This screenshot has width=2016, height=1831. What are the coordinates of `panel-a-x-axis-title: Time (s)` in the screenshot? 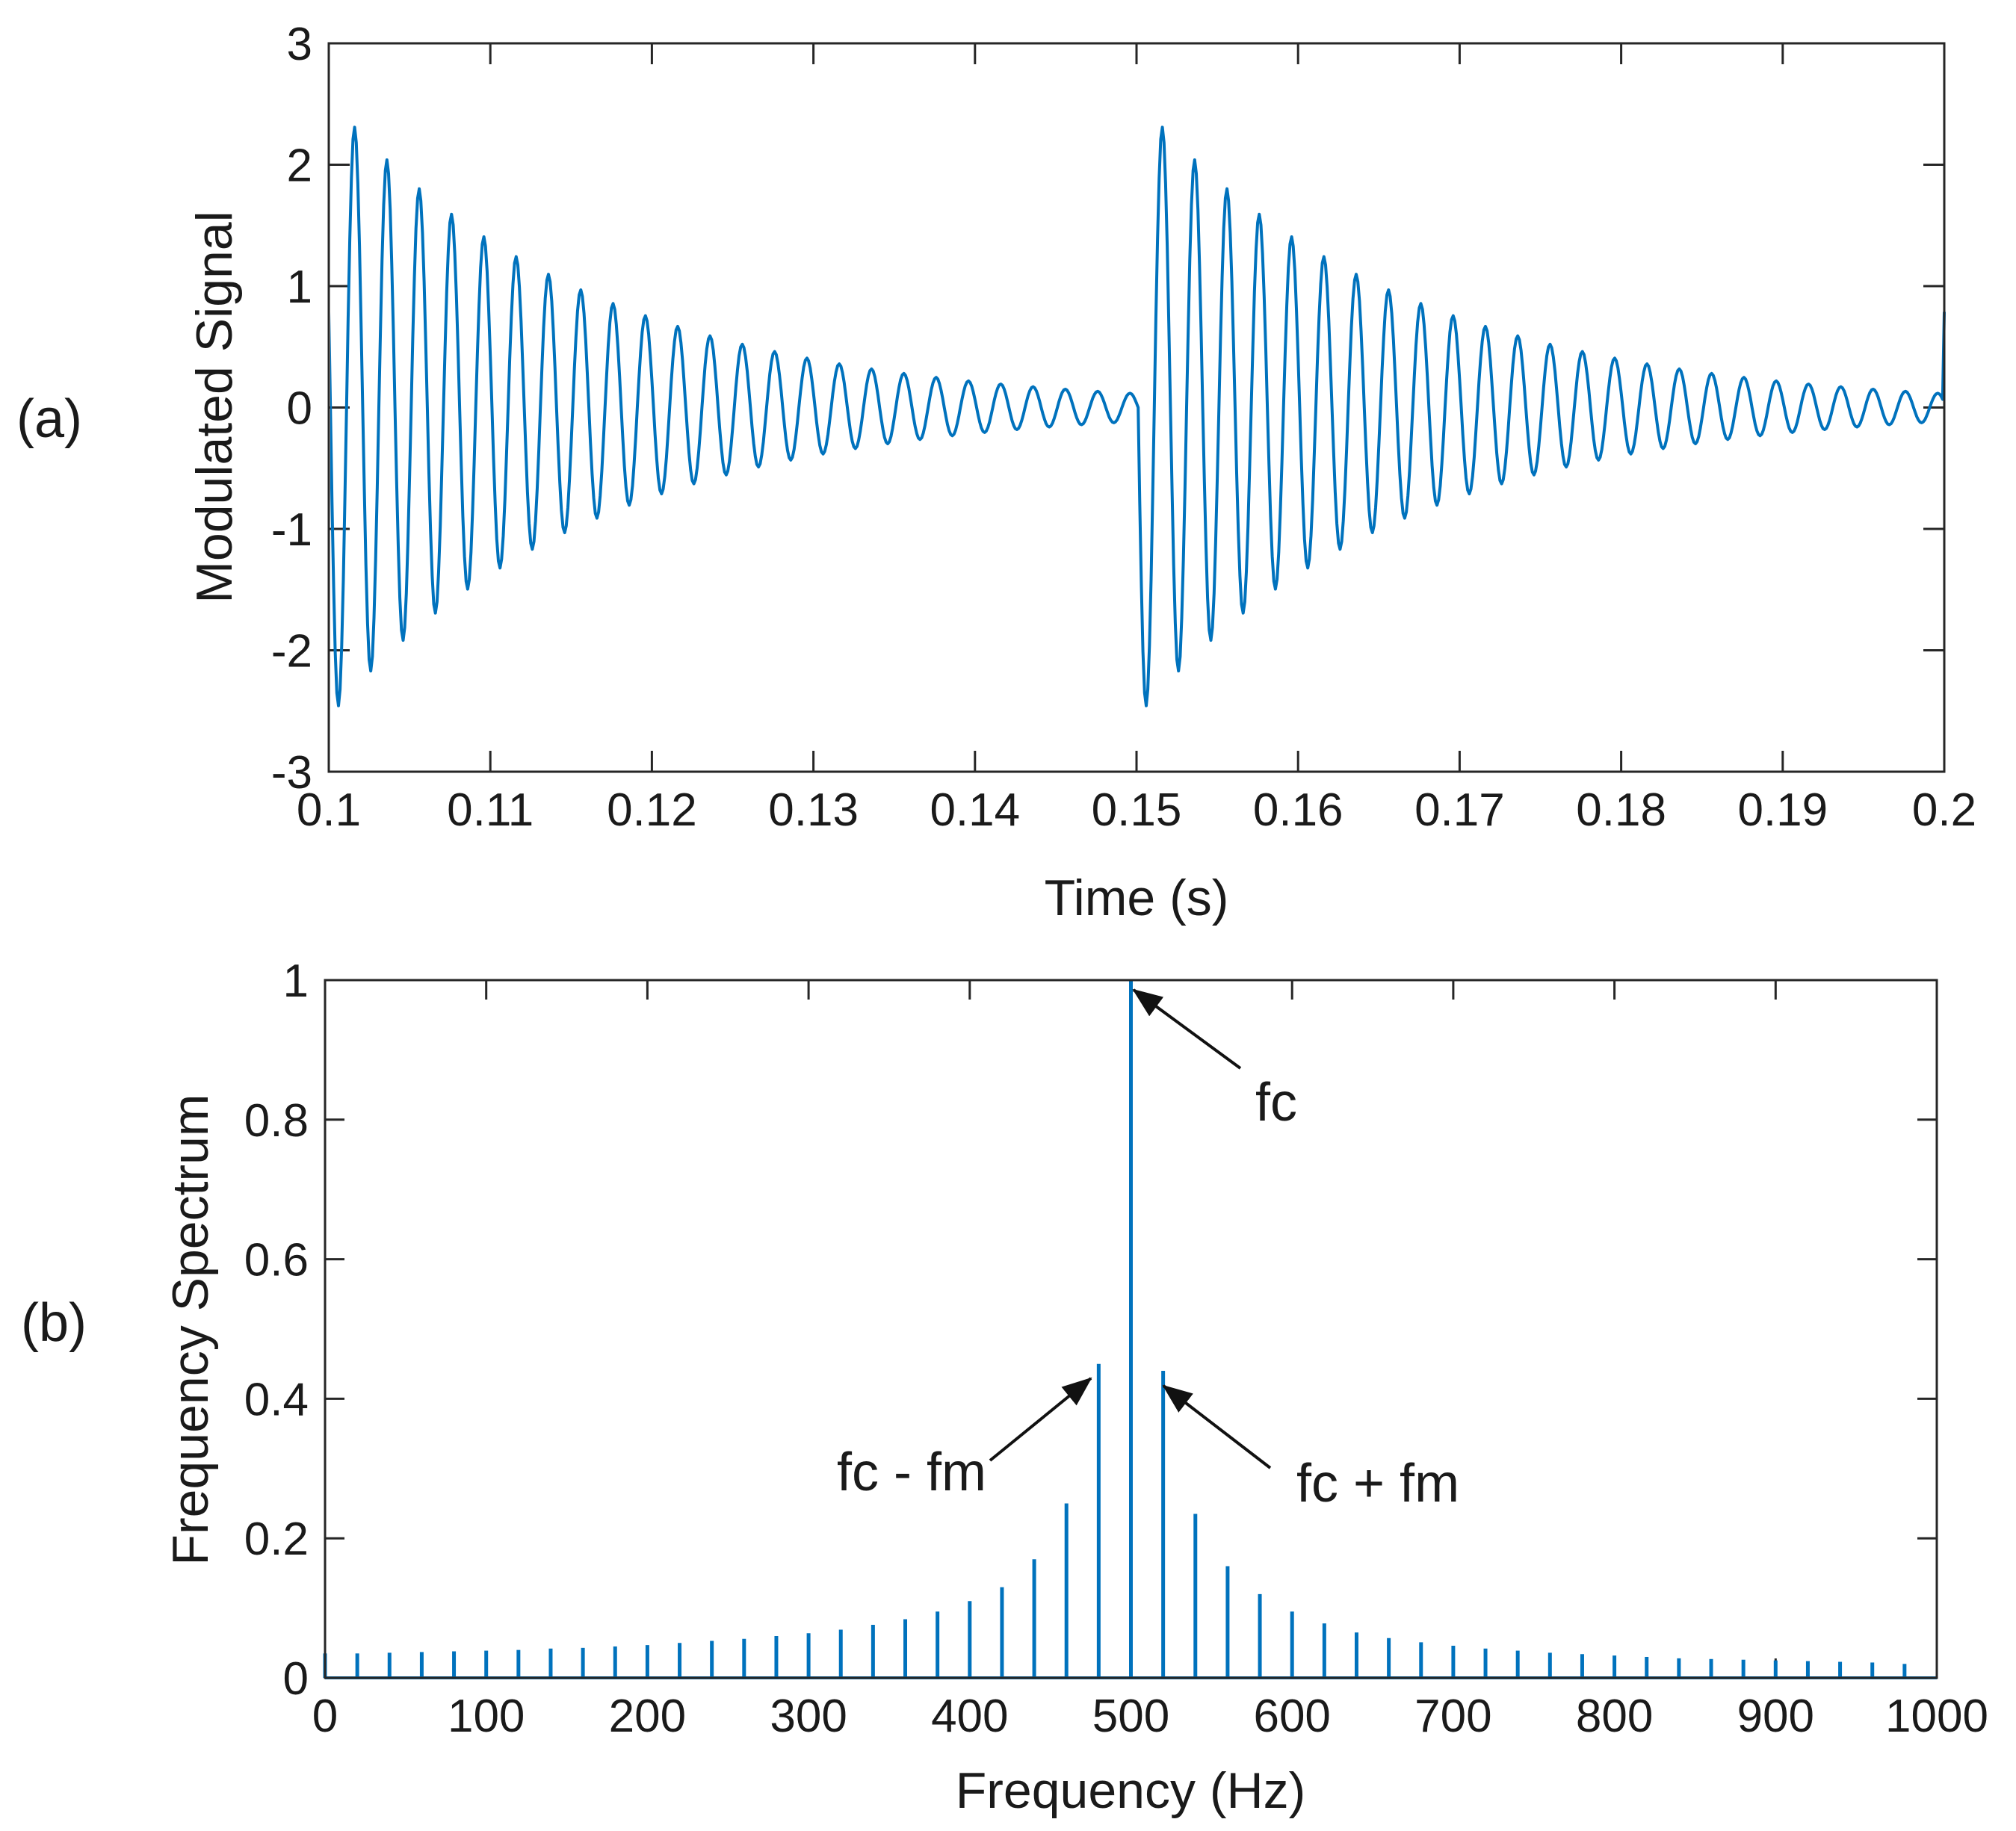 It's located at (1137, 898).